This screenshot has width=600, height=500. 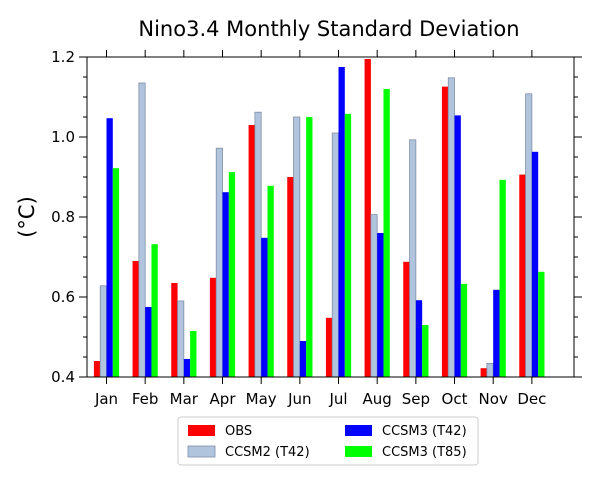 I want to click on x-tick-label: Sep, so click(x=416, y=399).